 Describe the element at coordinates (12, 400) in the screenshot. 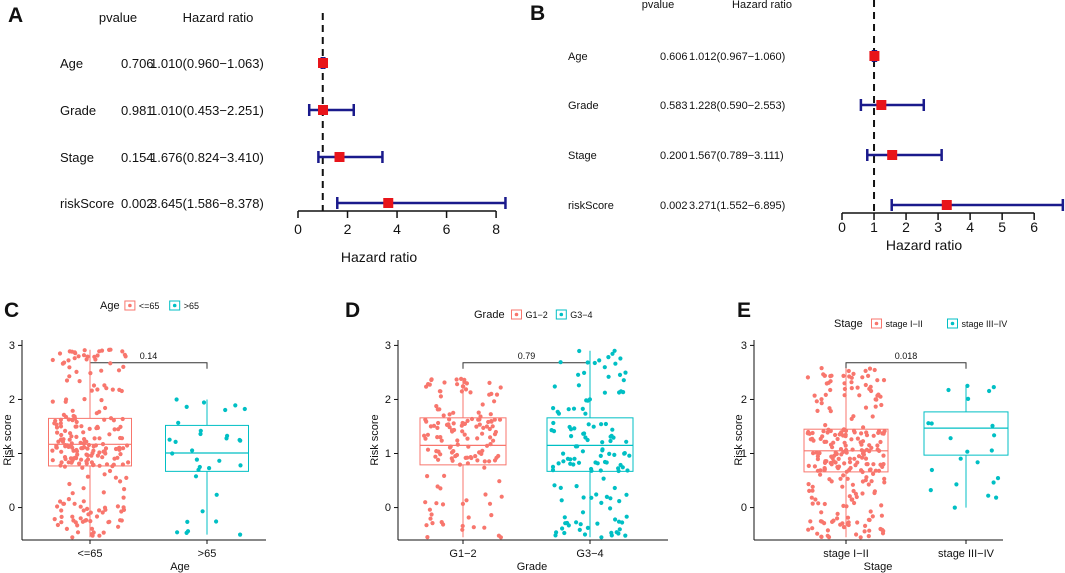

I see `y-tick-label-c: 2` at that location.